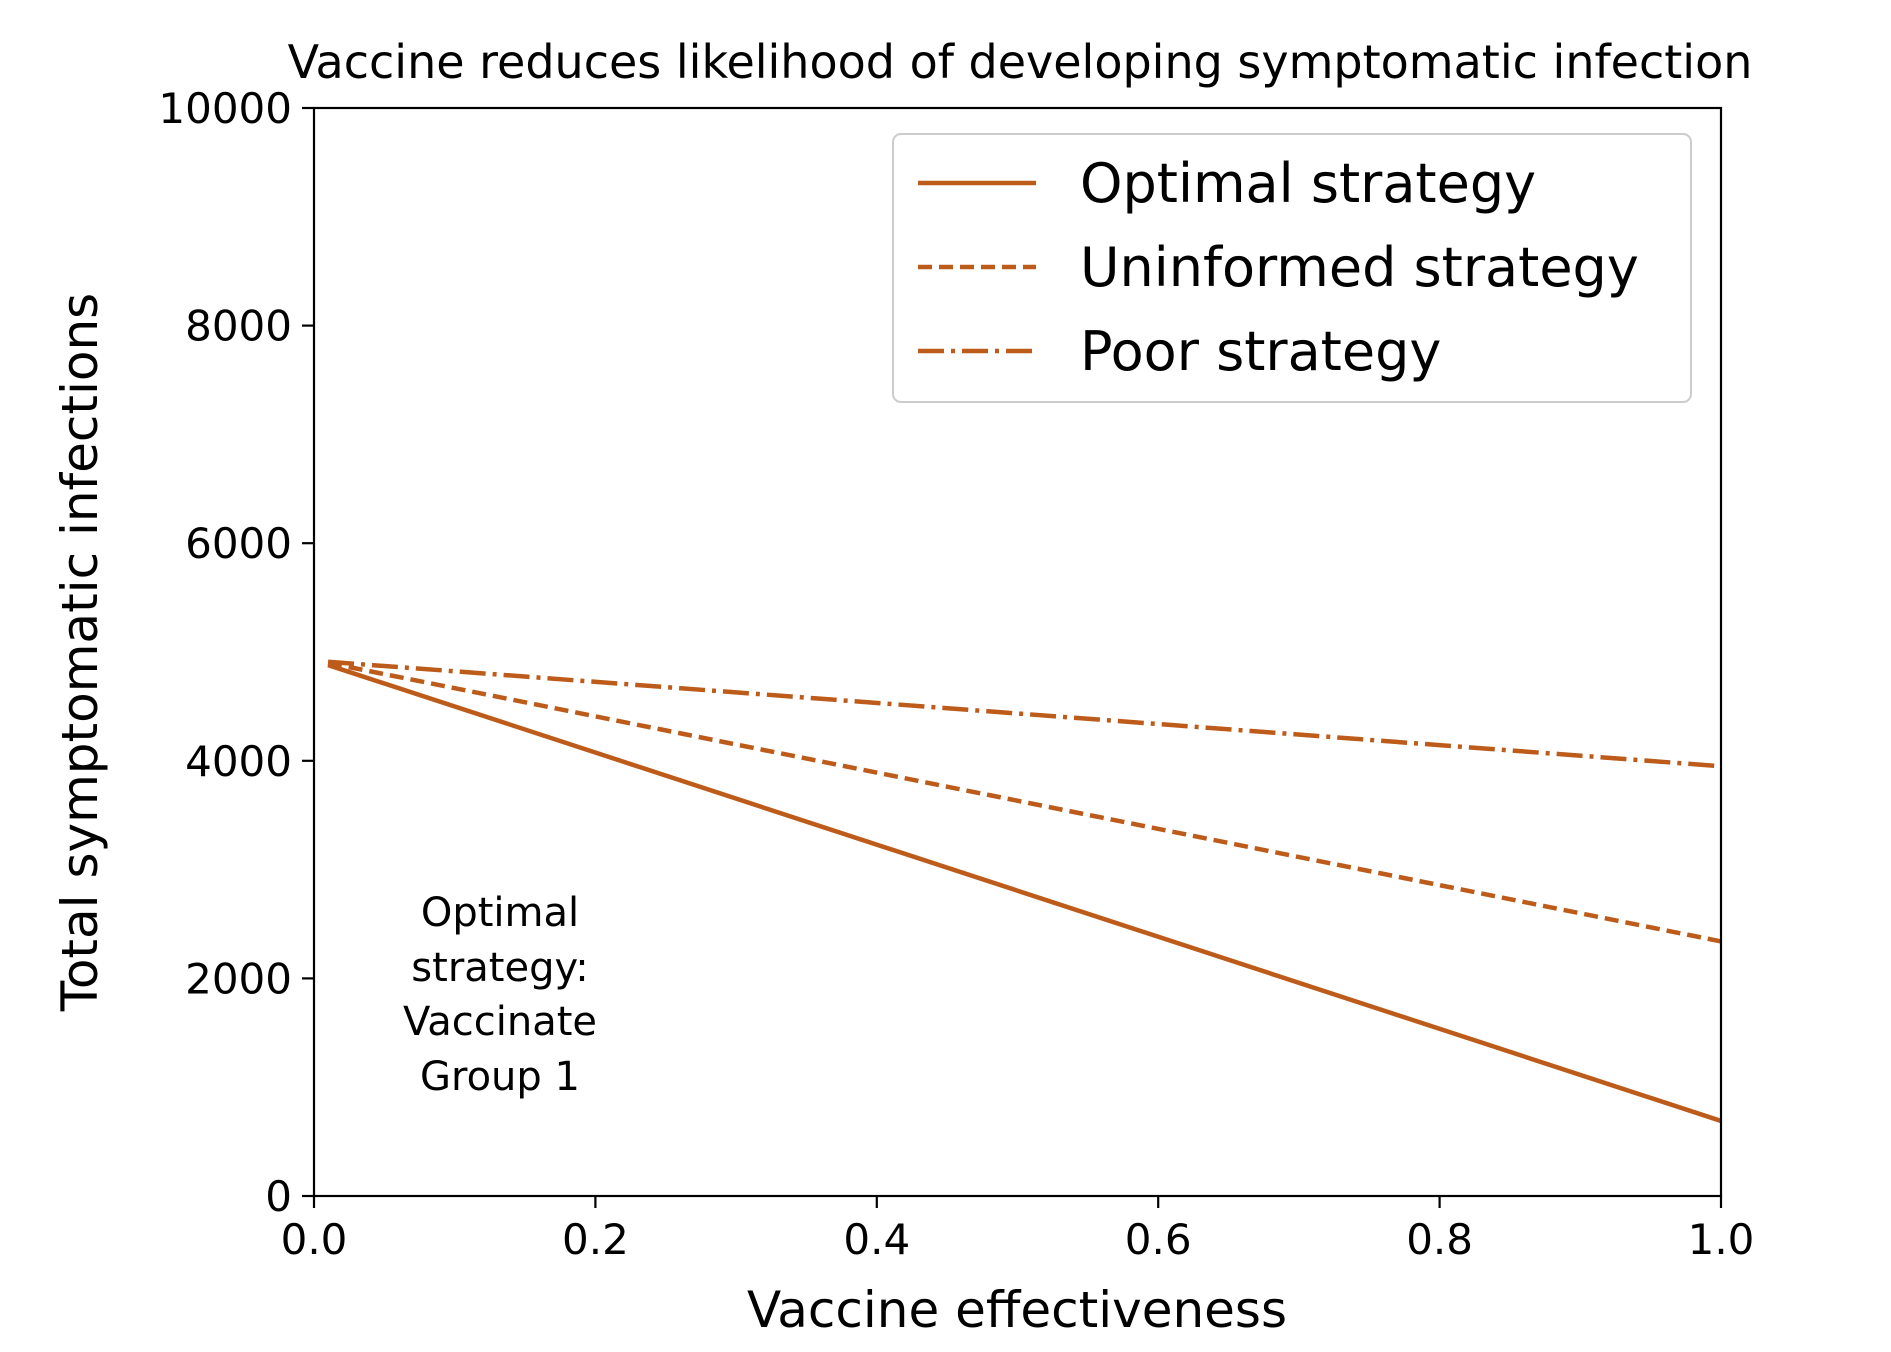 Image resolution: width=1891 pixels, height=1352 pixels. I want to click on annotation-line: Optimal, so click(500, 913).